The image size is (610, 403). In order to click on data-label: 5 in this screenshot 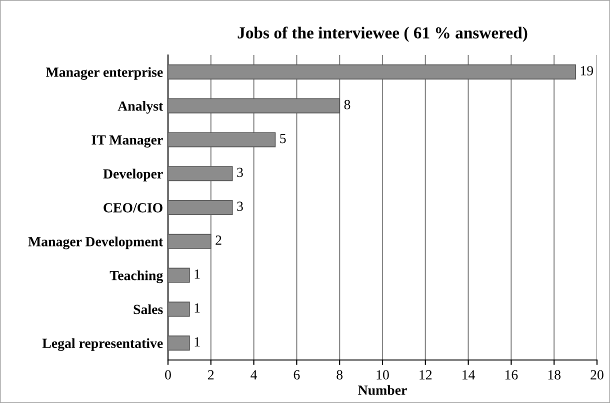, I will do `click(283, 139)`.